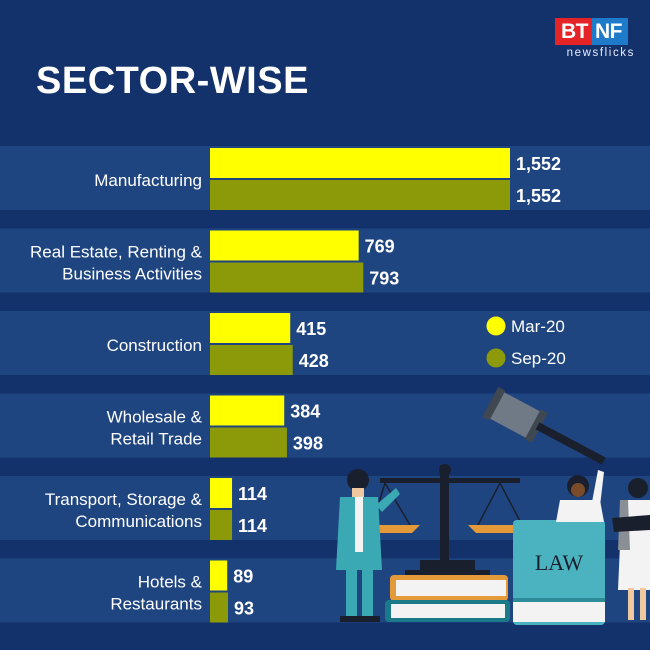 This screenshot has height=650, width=650. What do you see at coordinates (368, 545) in the screenshot?
I see `lawyer-figure-left` at bounding box center [368, 545].